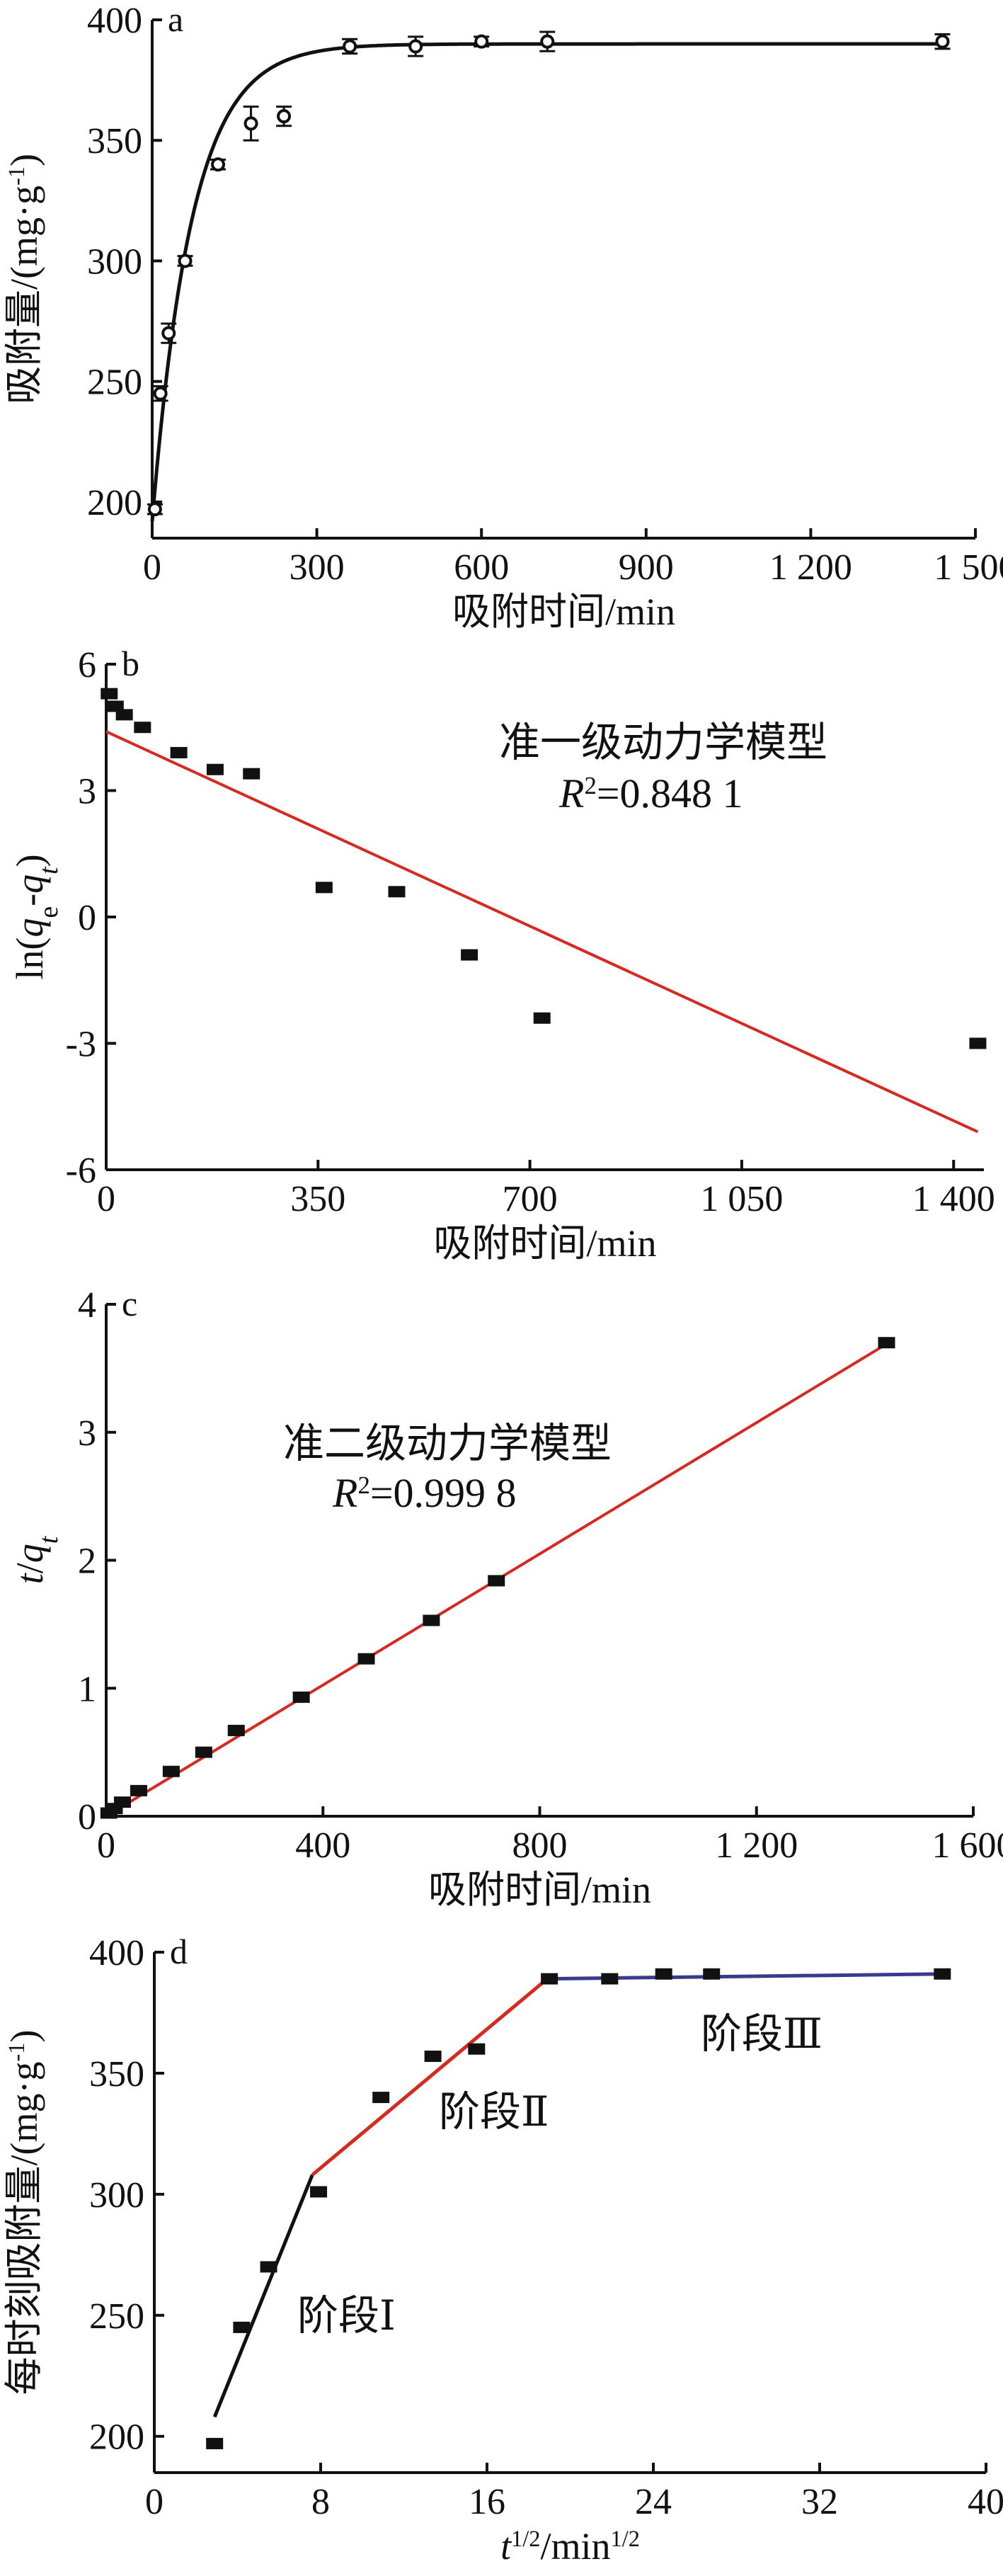 This screenshot has width=1003, height=2576. I want to click on x-axis-title: t1/2/min1/2, so click(570, 2546).